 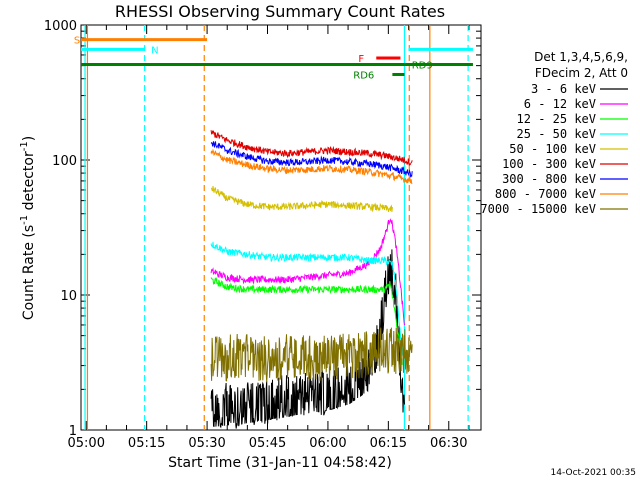 What do you see at coordinates (545, 194) in the screenshot?
I see `legend-entry-label: 800 - 7000 keV` at bounding box center [545, 194].